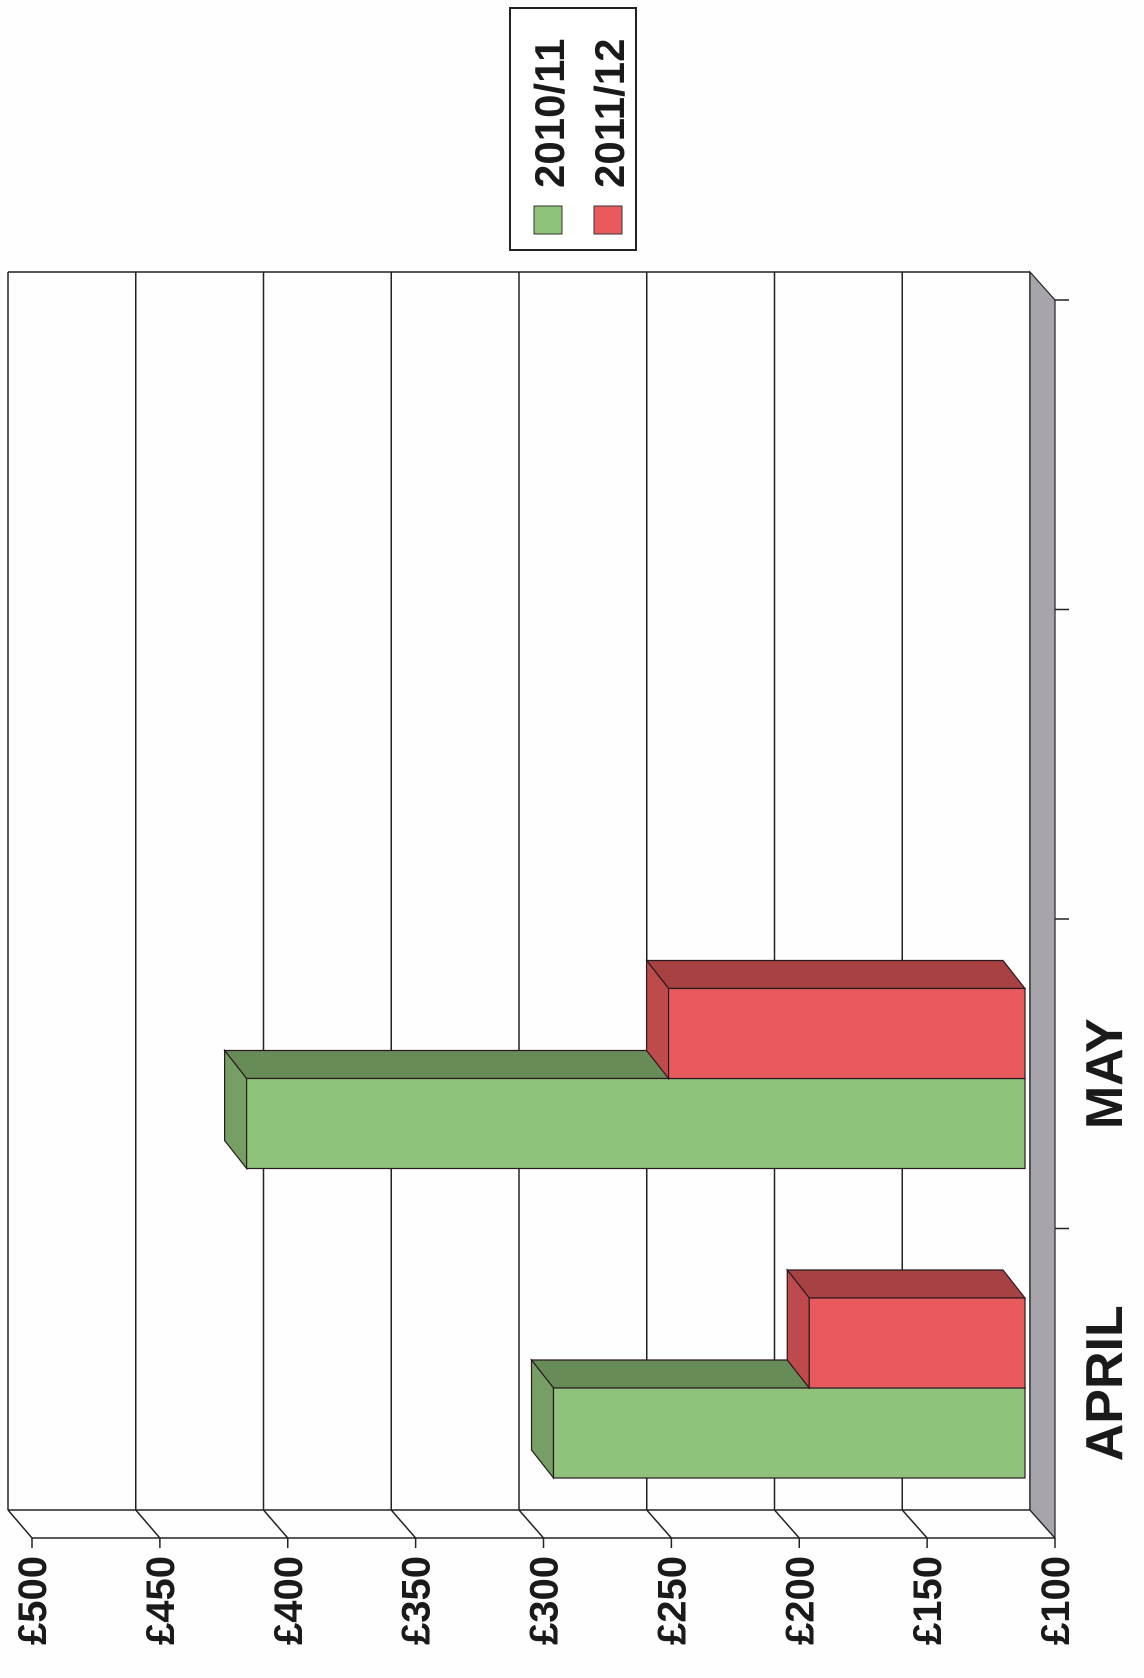  What do you see at coordinates (1056, 1600) in the screenshot?
I see `value-tick-label: £100` at bounding box center [1056, 1600].